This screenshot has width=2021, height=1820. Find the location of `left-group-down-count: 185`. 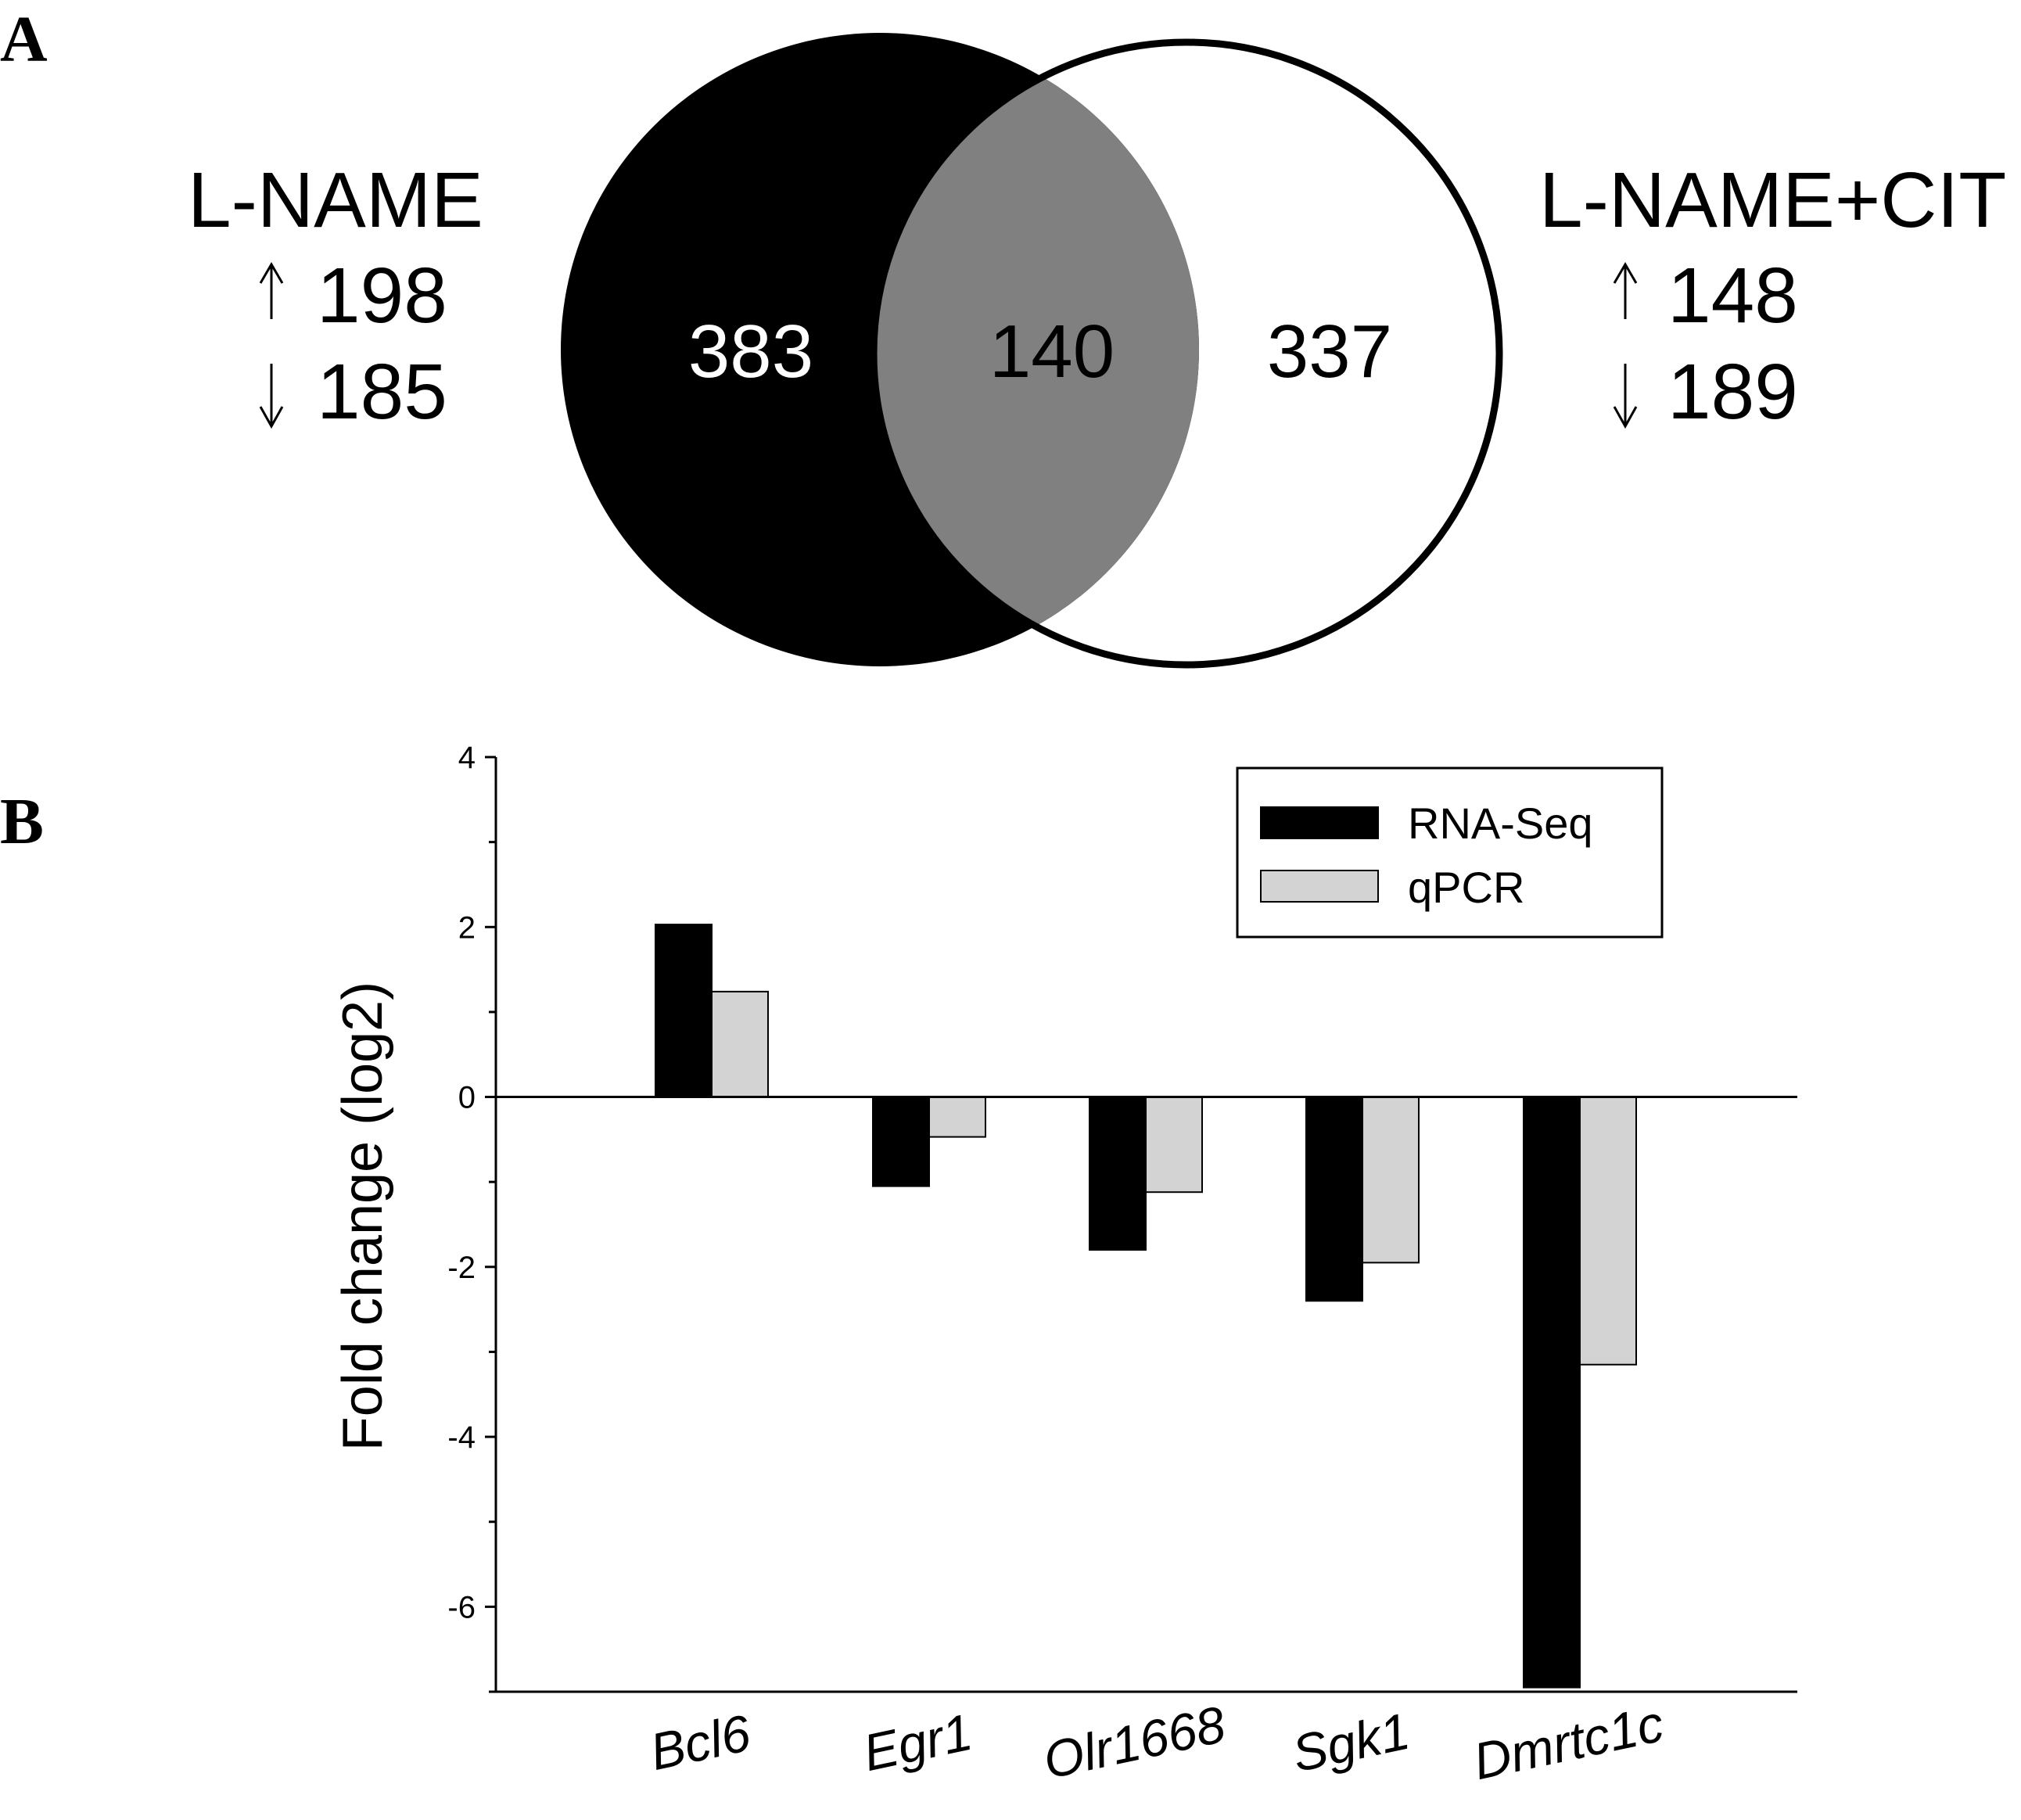

left-group-down-count: 185 is located at coordinates (382, 392).